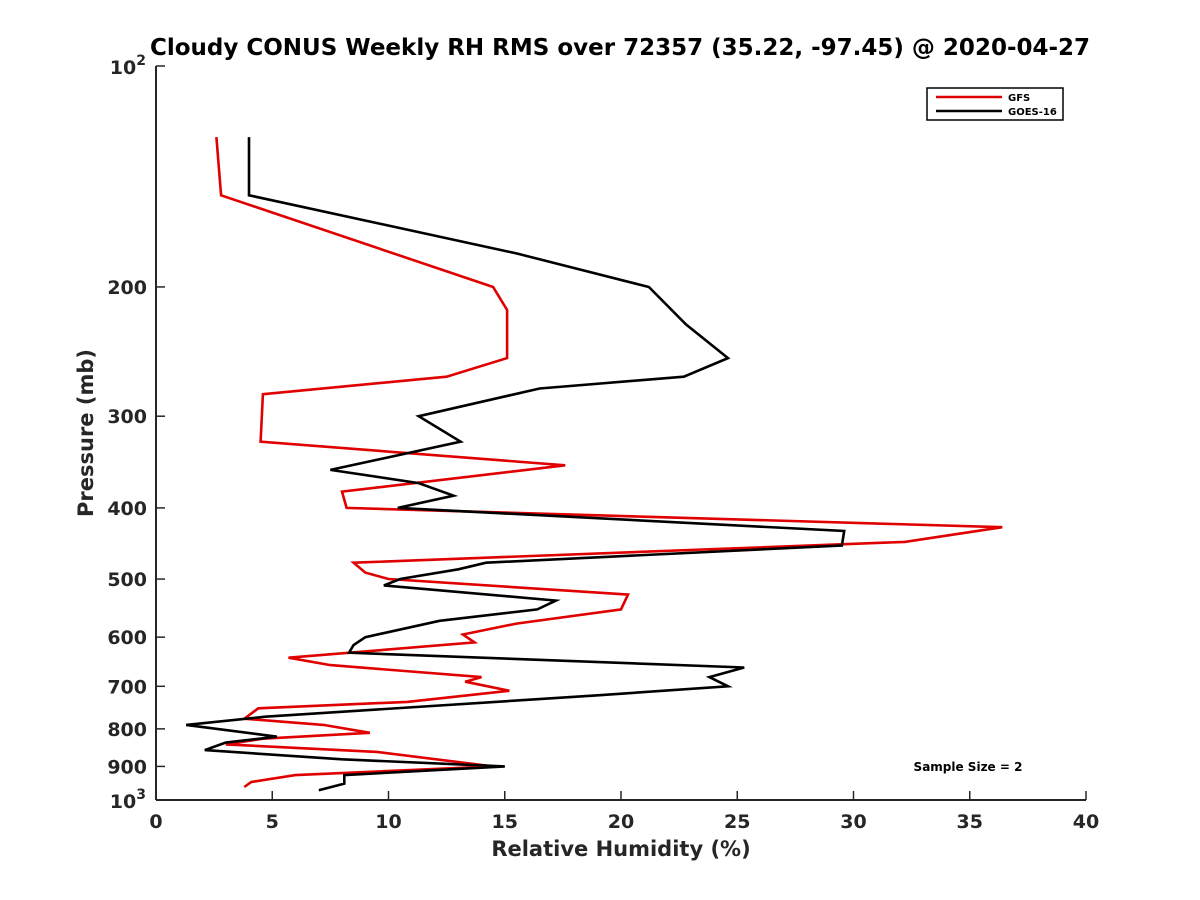 The width and height of the screenshot is (1200, 900). Describe the element at coordinates (127, 509) in the screenshot. I see `y-tick-label: 400` at that location.